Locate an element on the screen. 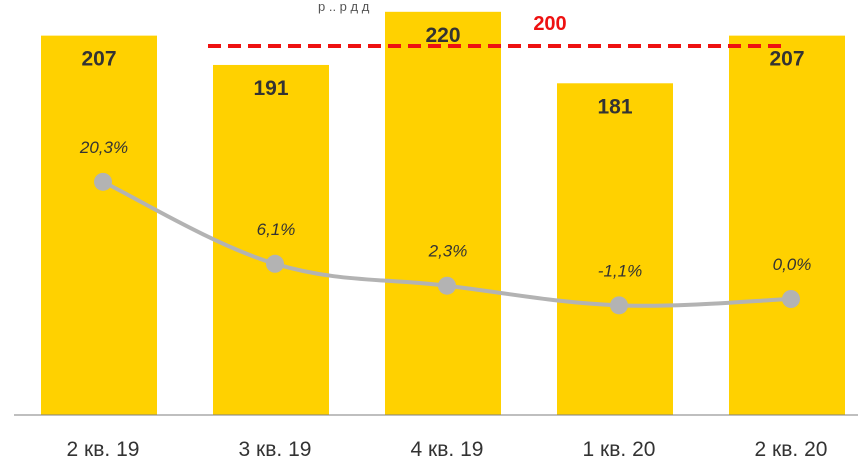 The image size is (868, 464). x-tick-label-1: 3 кв. 19 is located at coordinates (275, 449).